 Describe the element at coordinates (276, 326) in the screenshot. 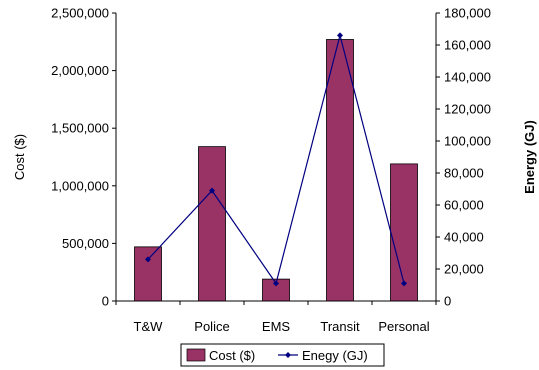

I see `x-tick-label: EMS` at that location.